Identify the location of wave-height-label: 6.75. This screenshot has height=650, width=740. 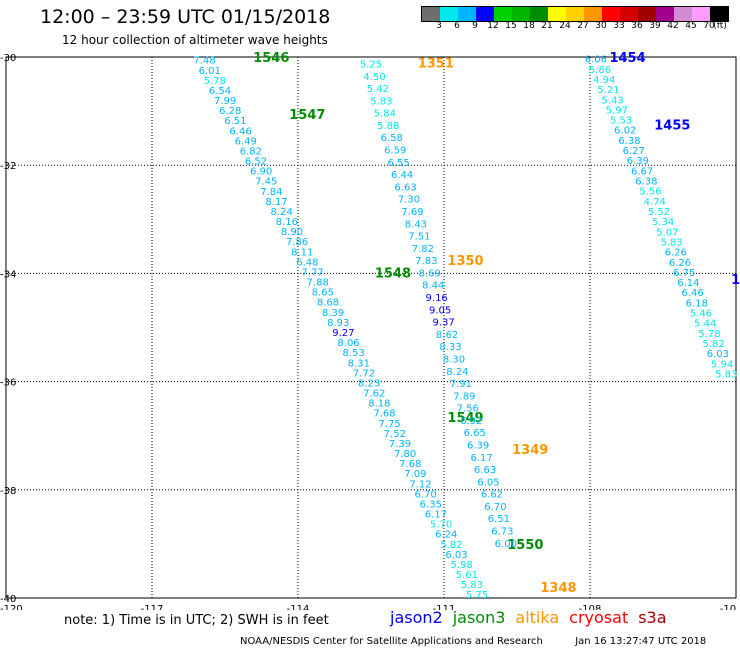
(684, 273).